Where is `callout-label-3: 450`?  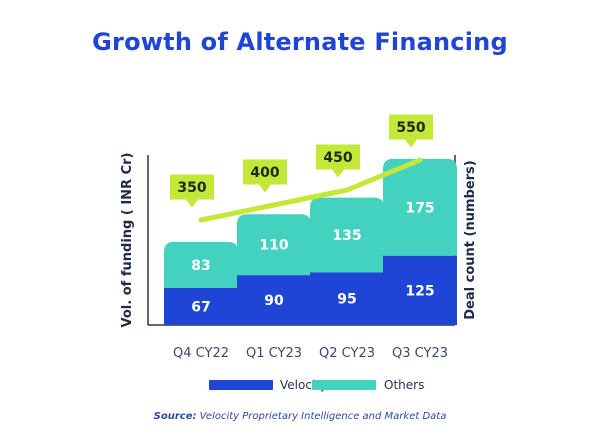 callout-label-3: 450 is located at coordinates (337, 158).